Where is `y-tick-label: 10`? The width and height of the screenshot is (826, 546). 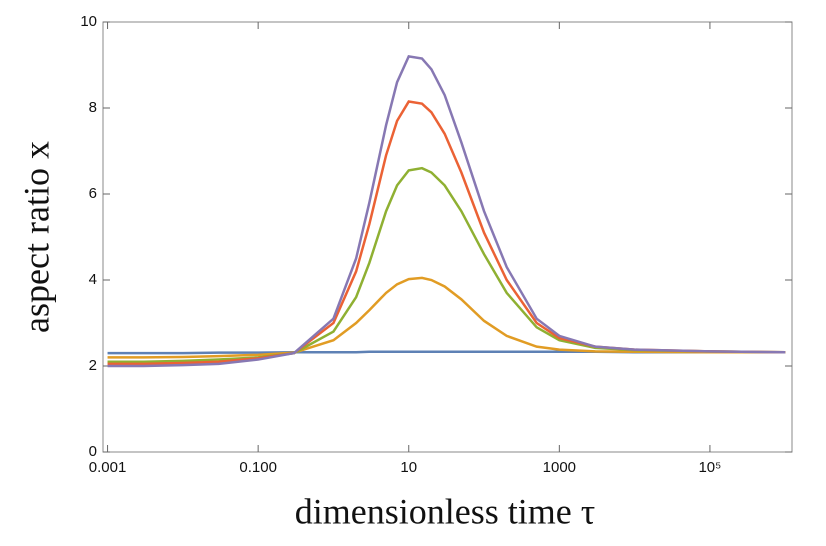
y-tick-label: 10 is located at coordinates (88, 21).